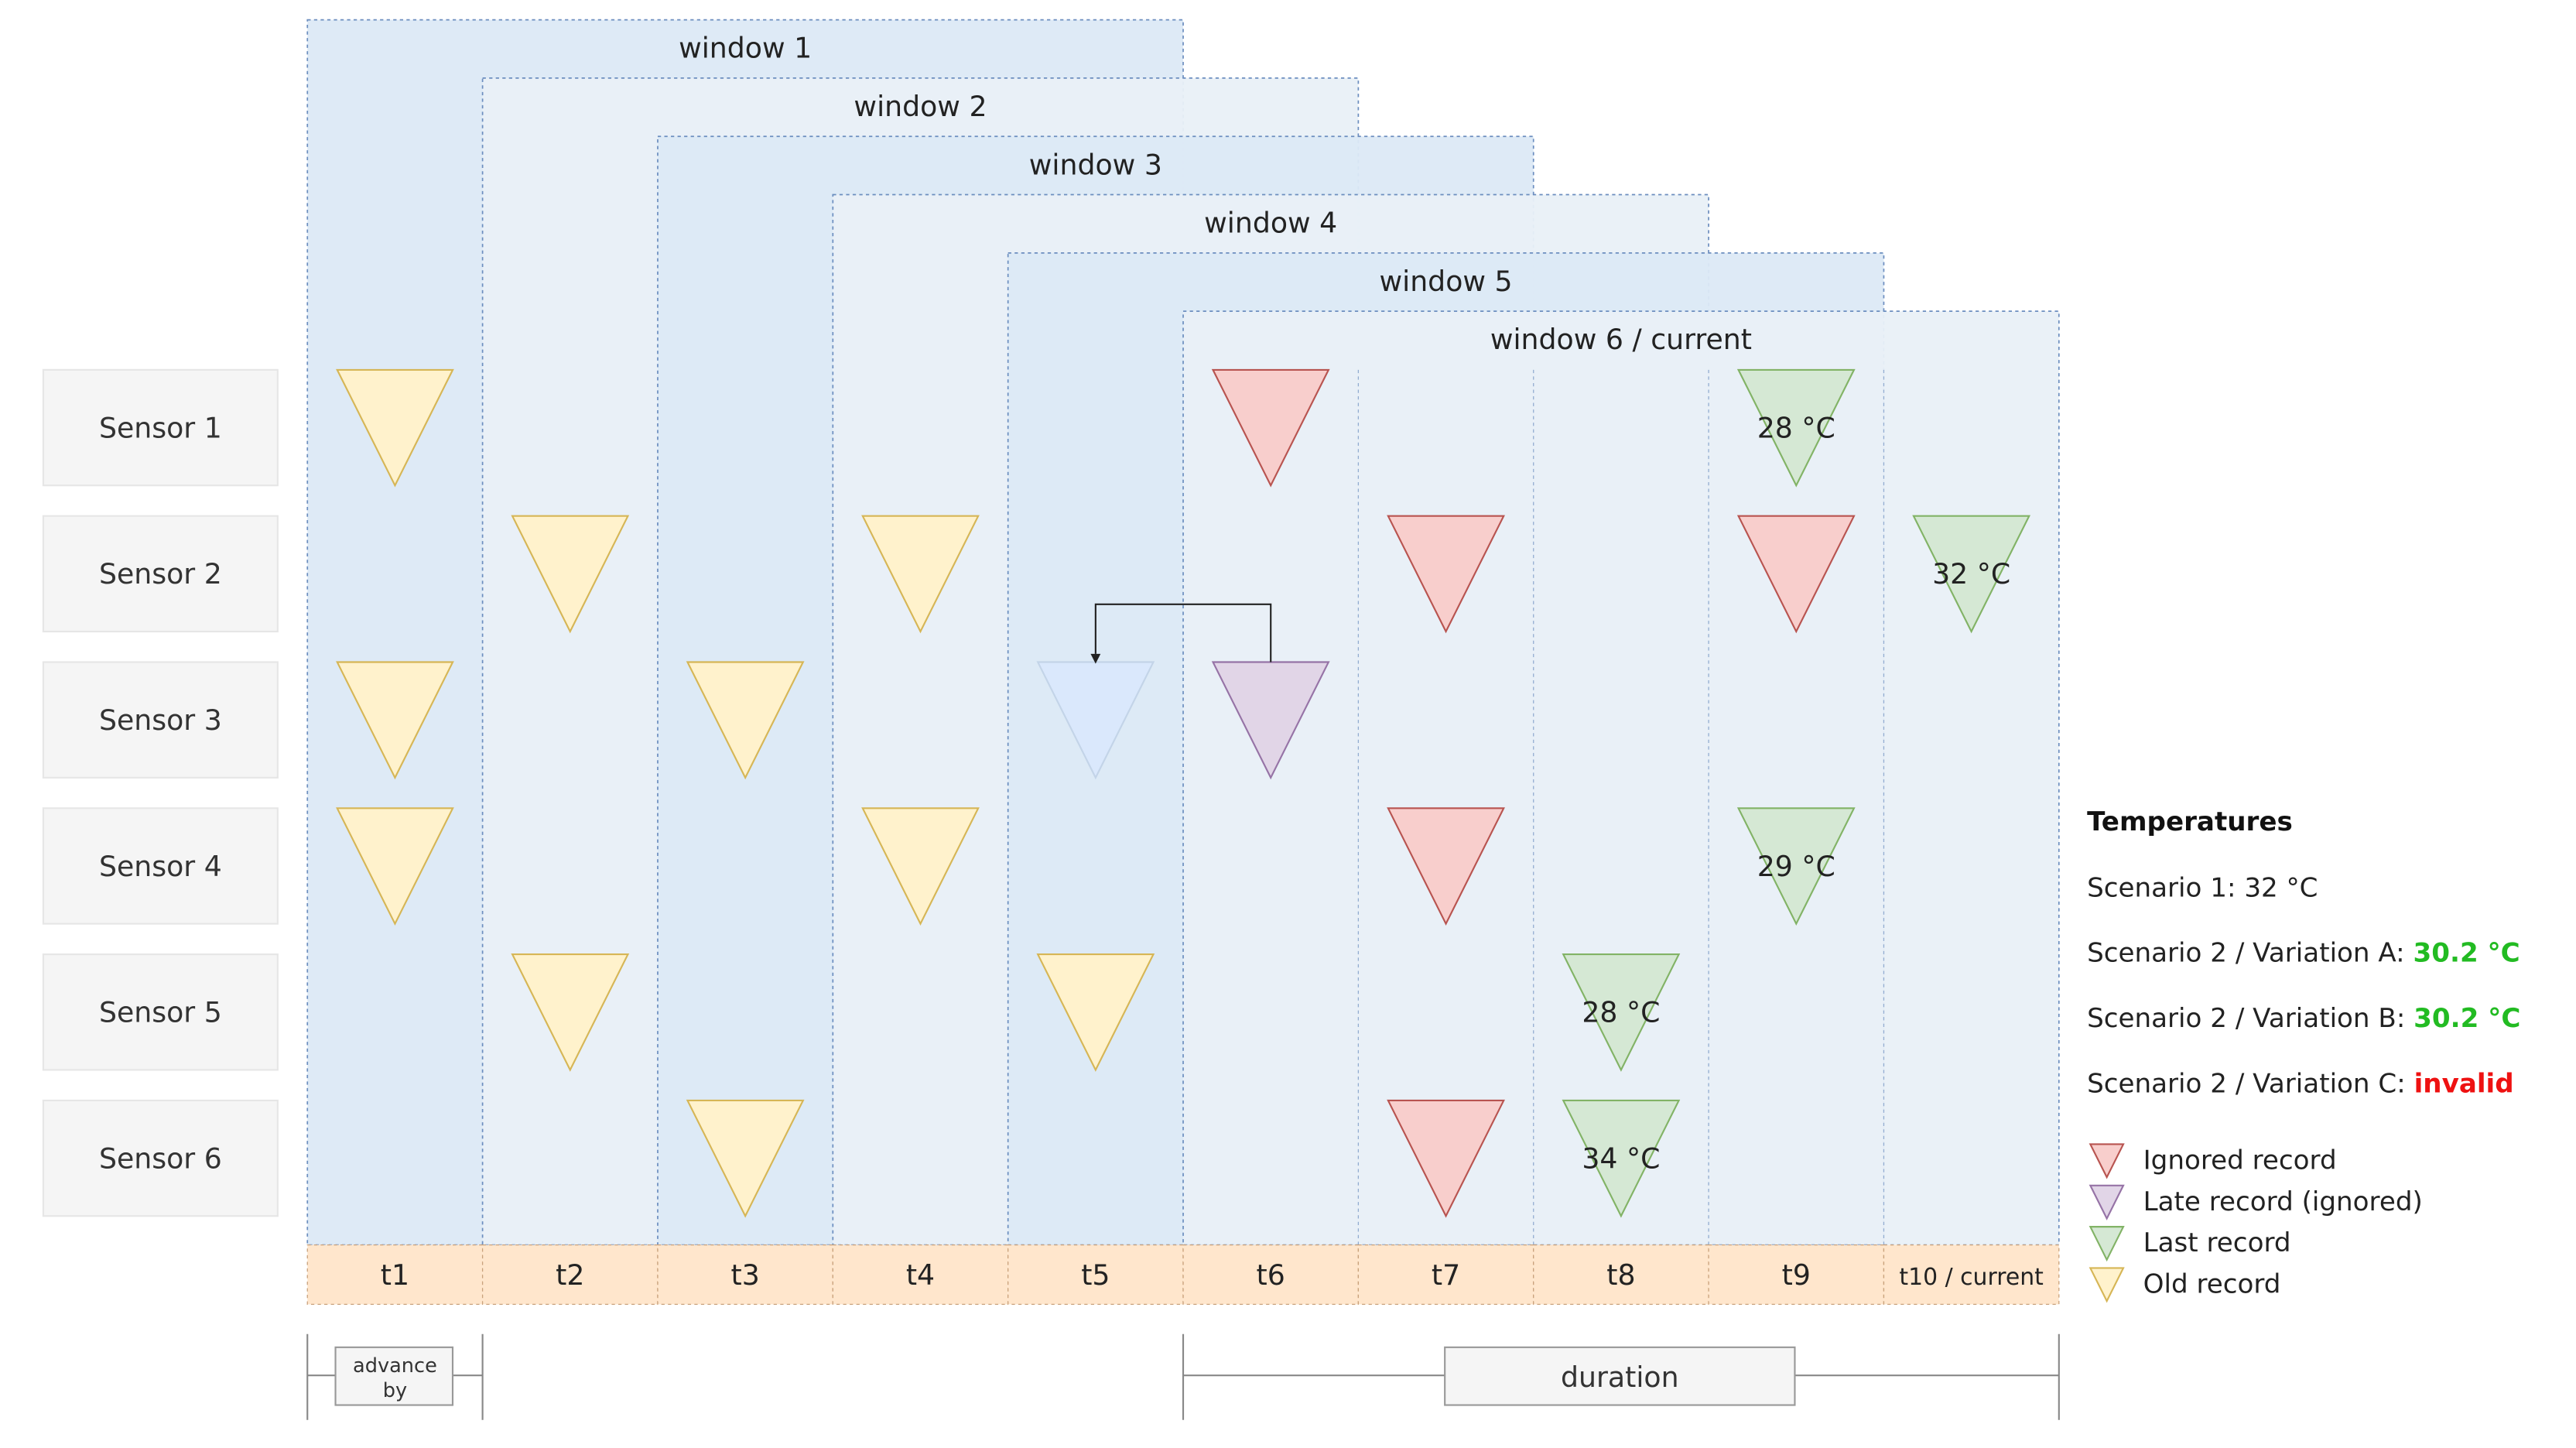  I want to click on time-slot-label: t10 / current, so click(1971, 1278).